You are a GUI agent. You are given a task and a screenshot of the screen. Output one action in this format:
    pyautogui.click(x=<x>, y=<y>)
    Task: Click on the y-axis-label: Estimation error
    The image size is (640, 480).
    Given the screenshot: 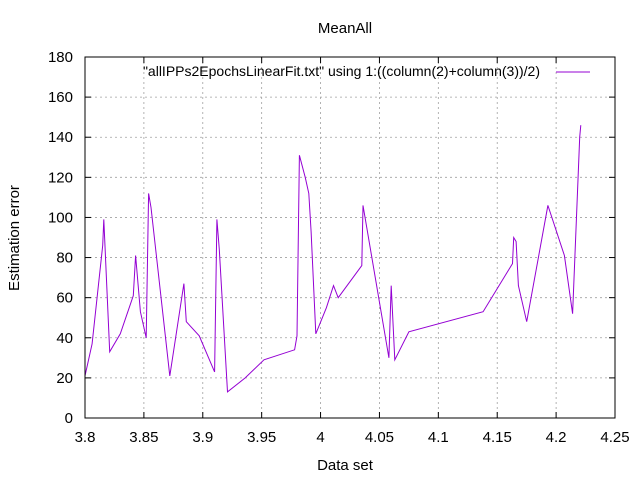 What is the action you would take?
    pyautogui.click(x=14, y=238)
    